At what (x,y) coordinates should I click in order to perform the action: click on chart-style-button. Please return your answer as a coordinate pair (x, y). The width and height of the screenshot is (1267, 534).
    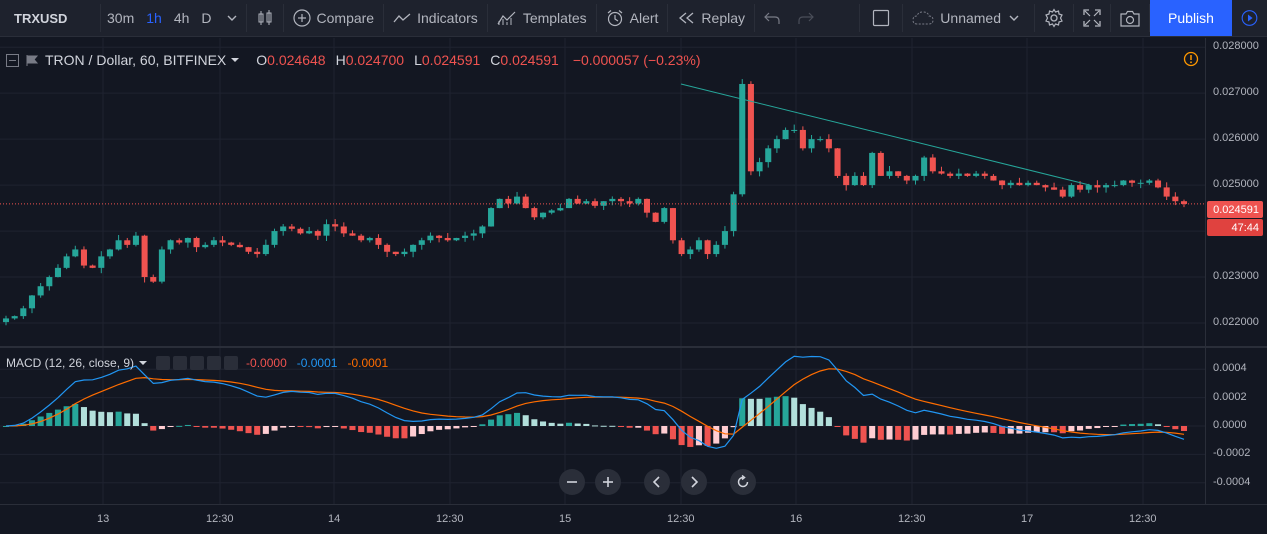
    Looking at the image, I should click on (265, 18).